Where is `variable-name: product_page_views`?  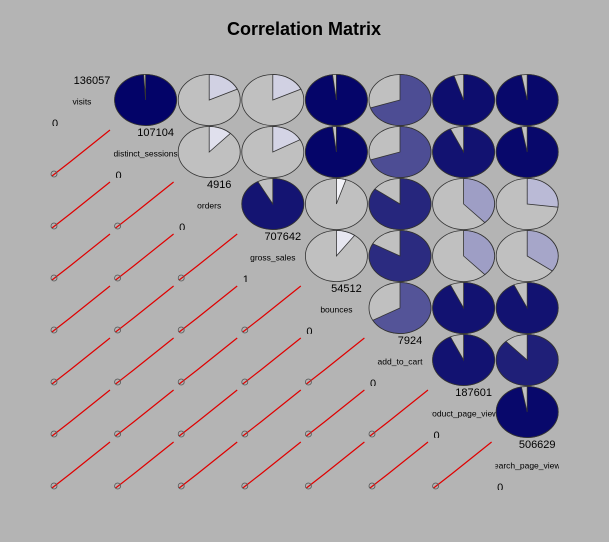 variable-name: product_page_views is located at coordinates (464, 413).